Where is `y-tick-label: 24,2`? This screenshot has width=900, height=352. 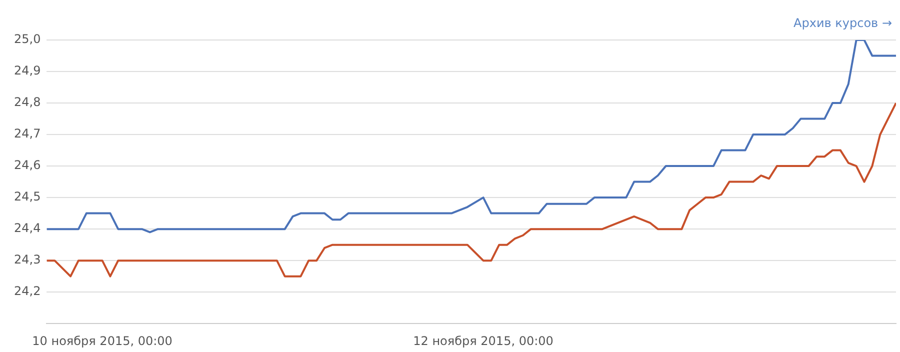
y-tick-label: 24,2 is located at coordinates (27, 291).